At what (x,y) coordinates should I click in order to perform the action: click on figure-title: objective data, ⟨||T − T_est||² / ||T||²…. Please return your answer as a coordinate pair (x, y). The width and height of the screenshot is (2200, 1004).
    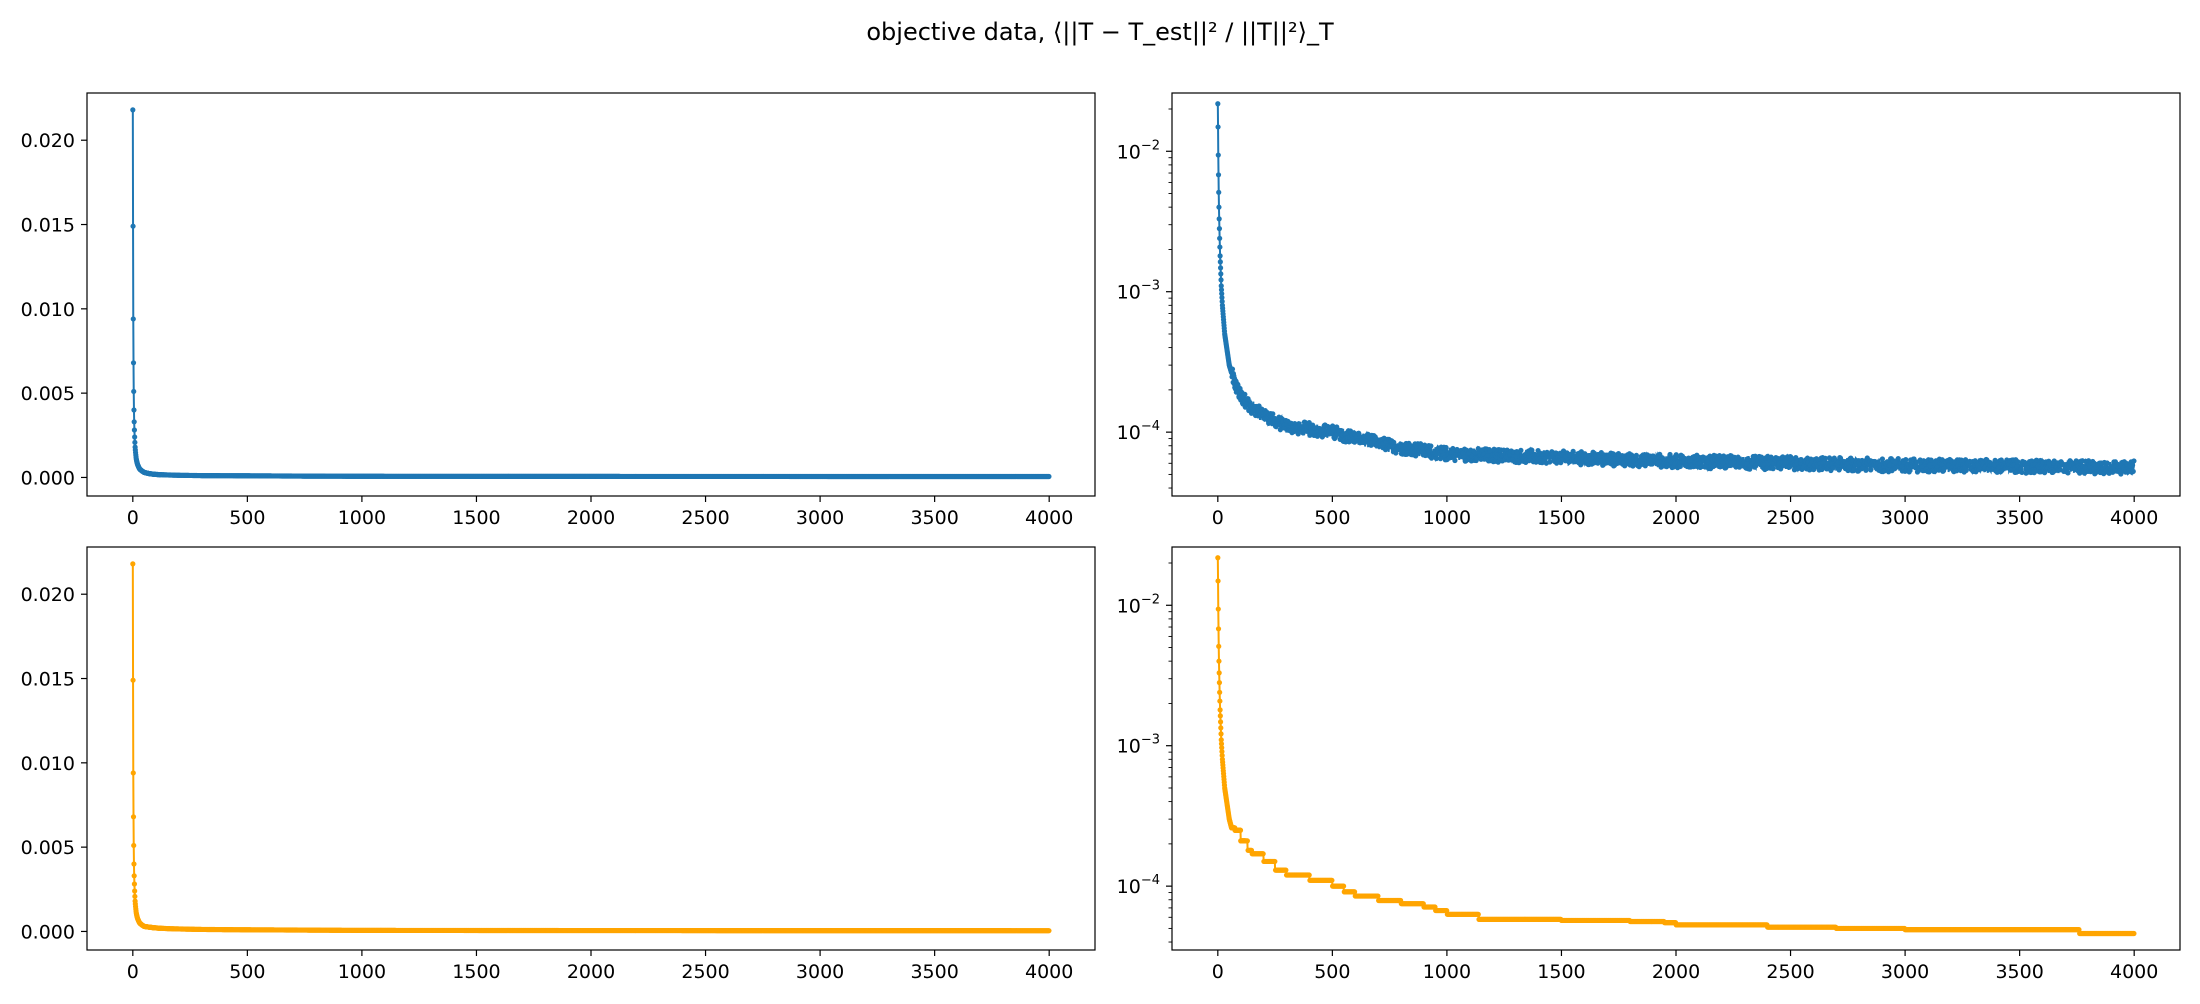
    Looking at the image, I should click on (1100, 32).